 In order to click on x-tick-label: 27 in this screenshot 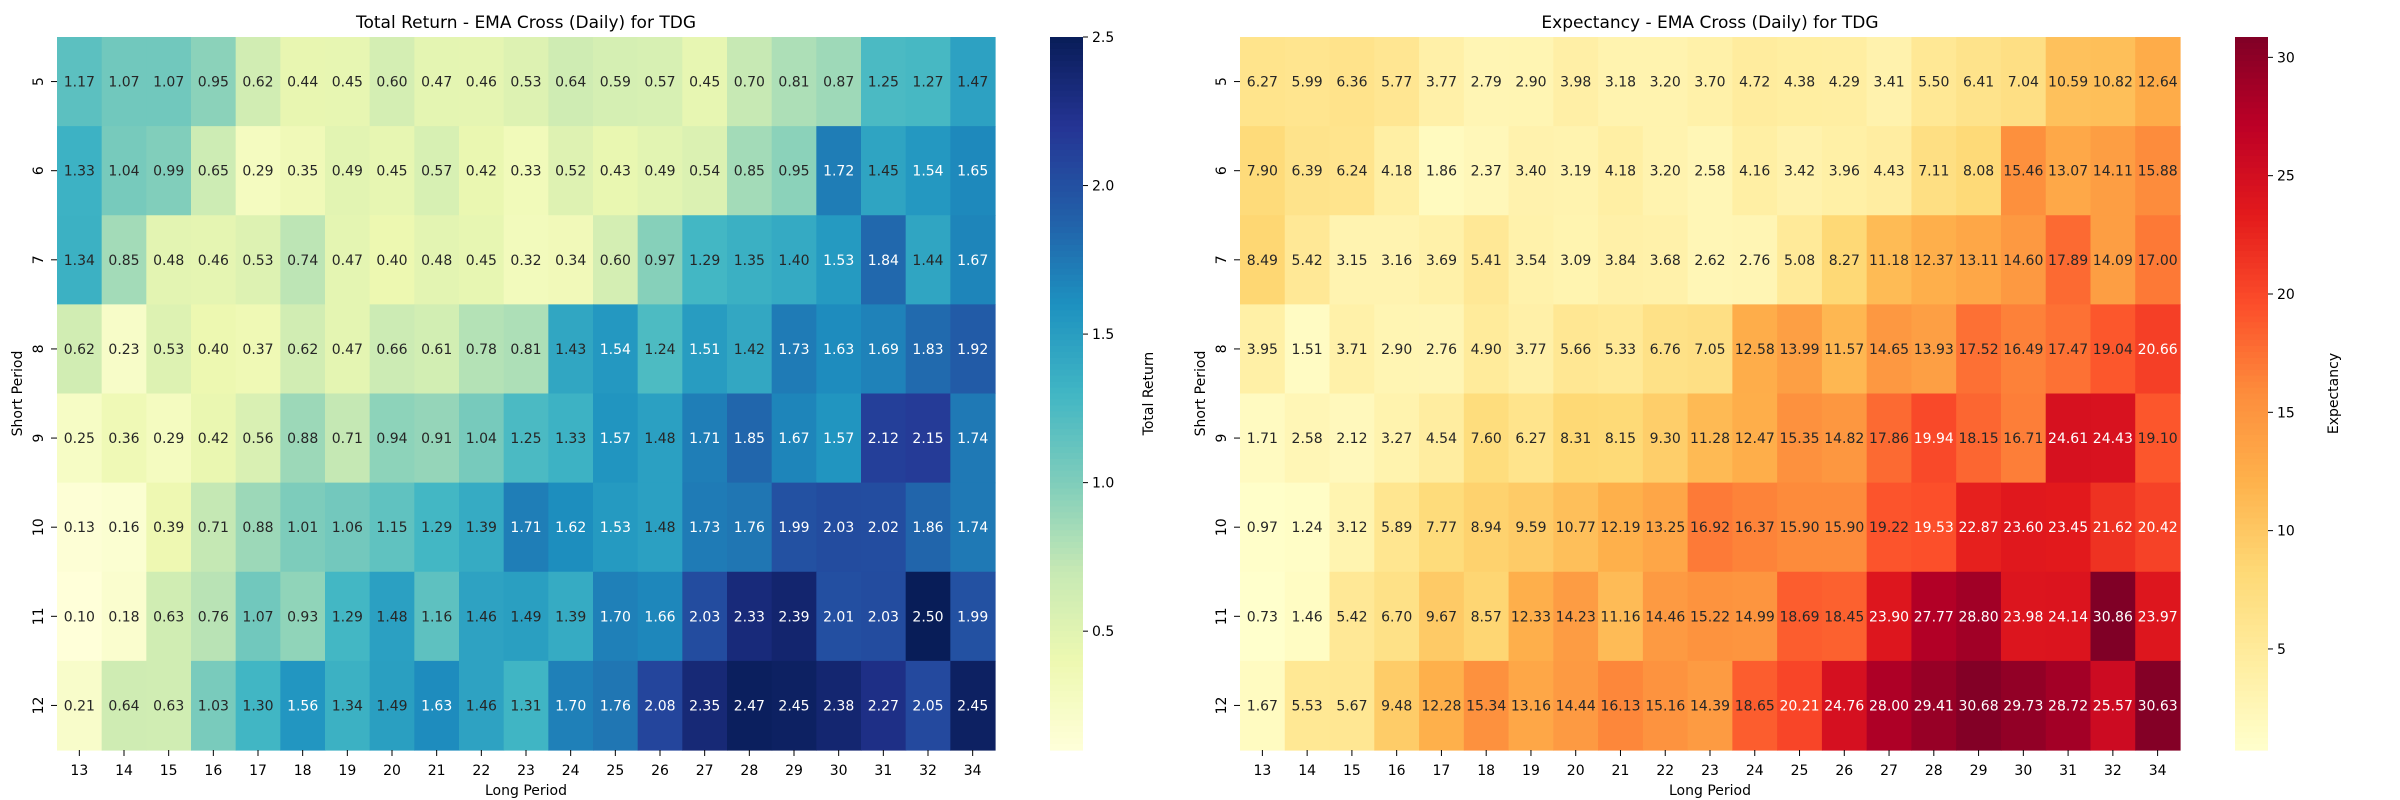, I will do `click(705, 771)`.